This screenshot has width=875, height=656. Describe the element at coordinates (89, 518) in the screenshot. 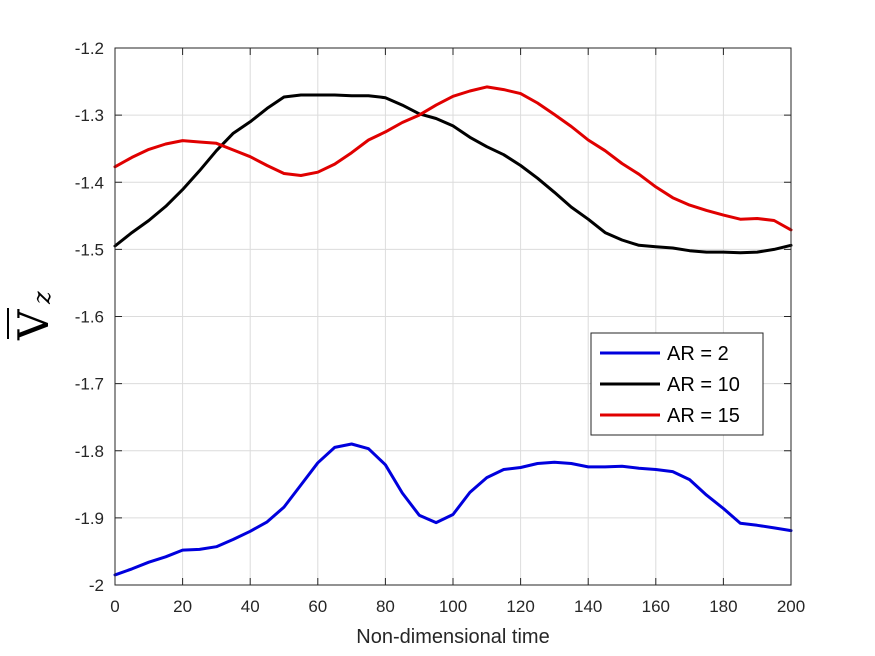

I see `y-tick-label: -1.9` at that location.